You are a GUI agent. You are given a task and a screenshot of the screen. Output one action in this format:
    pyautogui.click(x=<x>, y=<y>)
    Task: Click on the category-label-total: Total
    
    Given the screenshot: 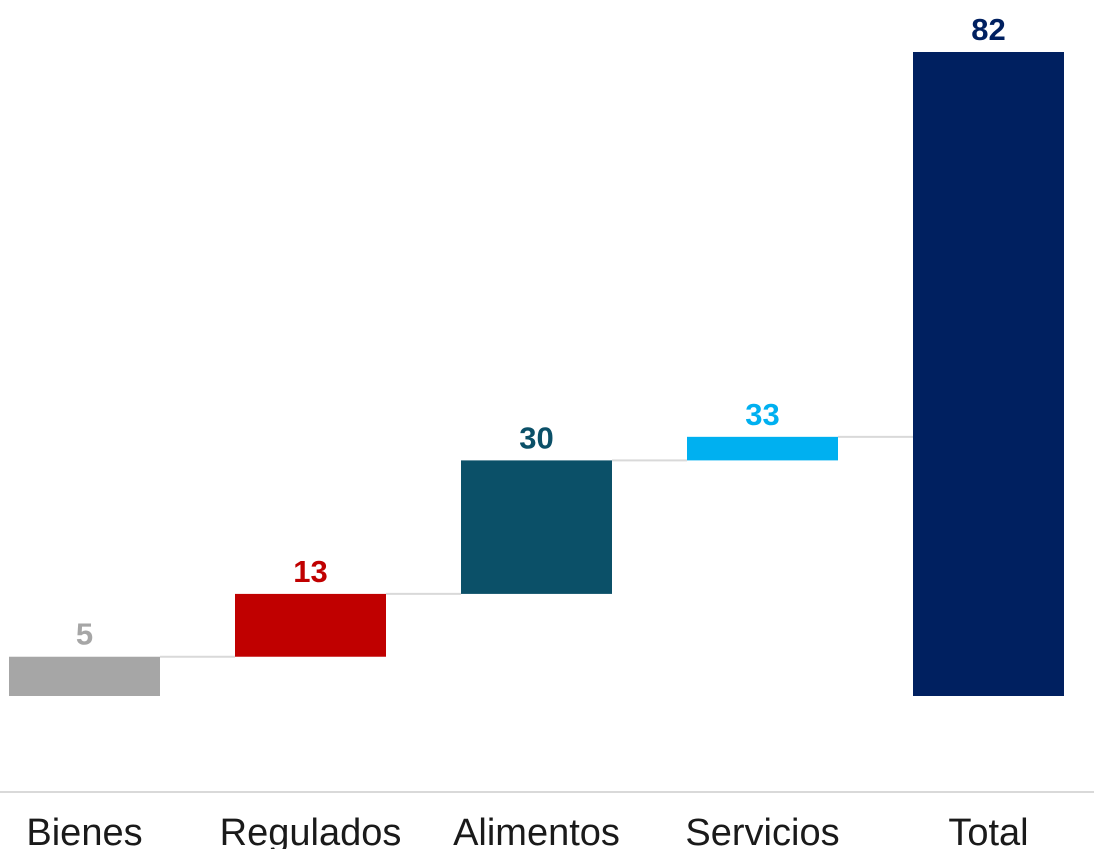 What is the action you would take?
    pyautogui.click(x=988, y=830)
    